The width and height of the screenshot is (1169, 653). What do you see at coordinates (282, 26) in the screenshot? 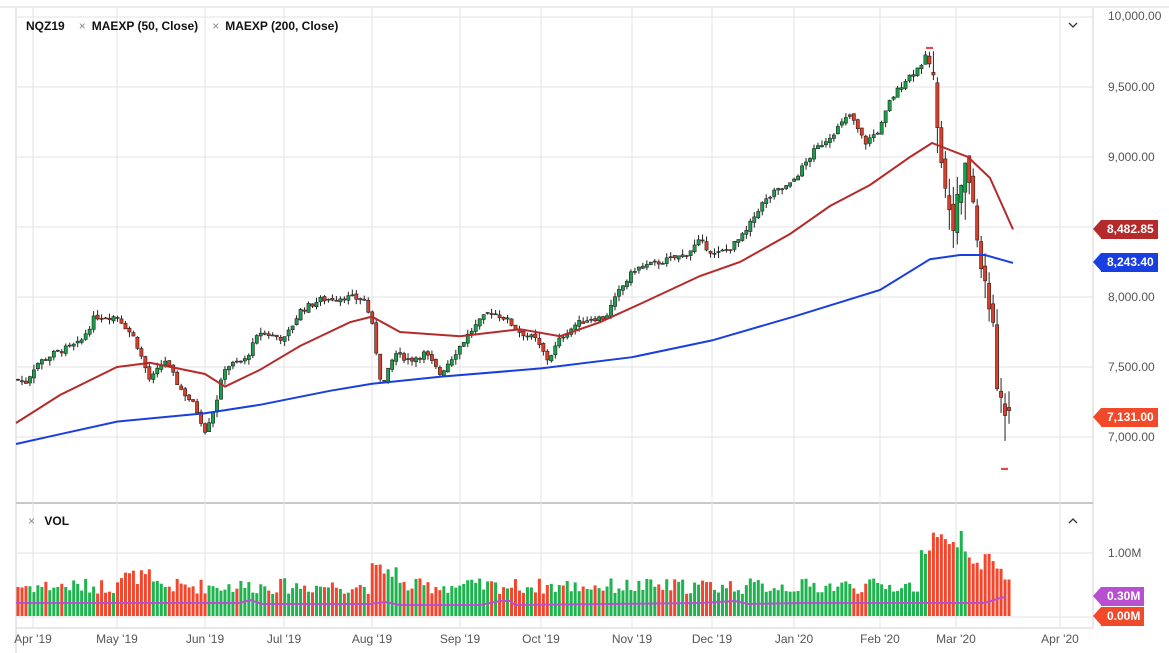
I see `ema200-indicator-label: MAEXP (200, Close)` at bounding box center [282, 26].